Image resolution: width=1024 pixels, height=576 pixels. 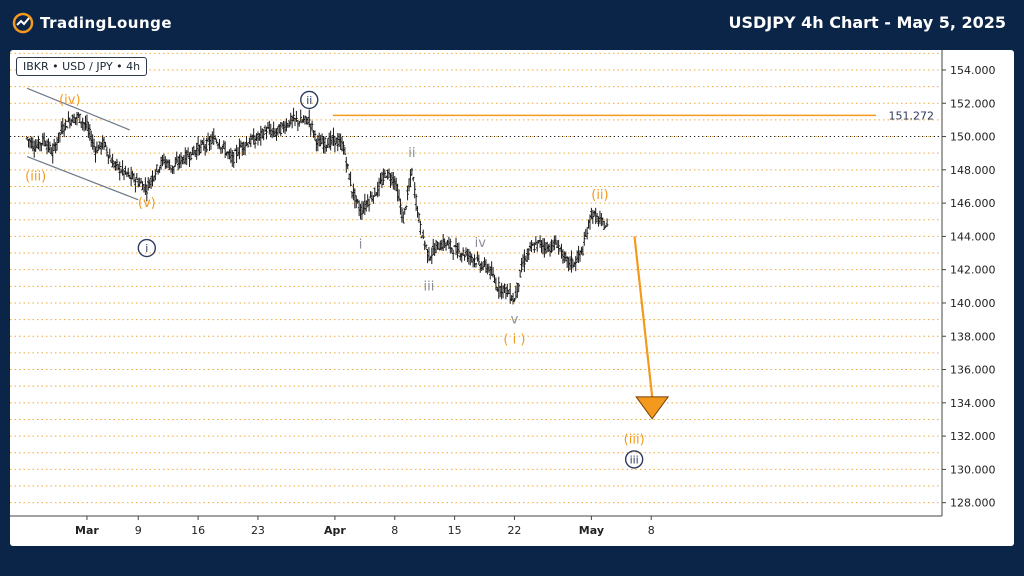 What do you see at coordinates (23, 23) in the screenshot?
I see `logo-icon` at bounding box center [23, 23].